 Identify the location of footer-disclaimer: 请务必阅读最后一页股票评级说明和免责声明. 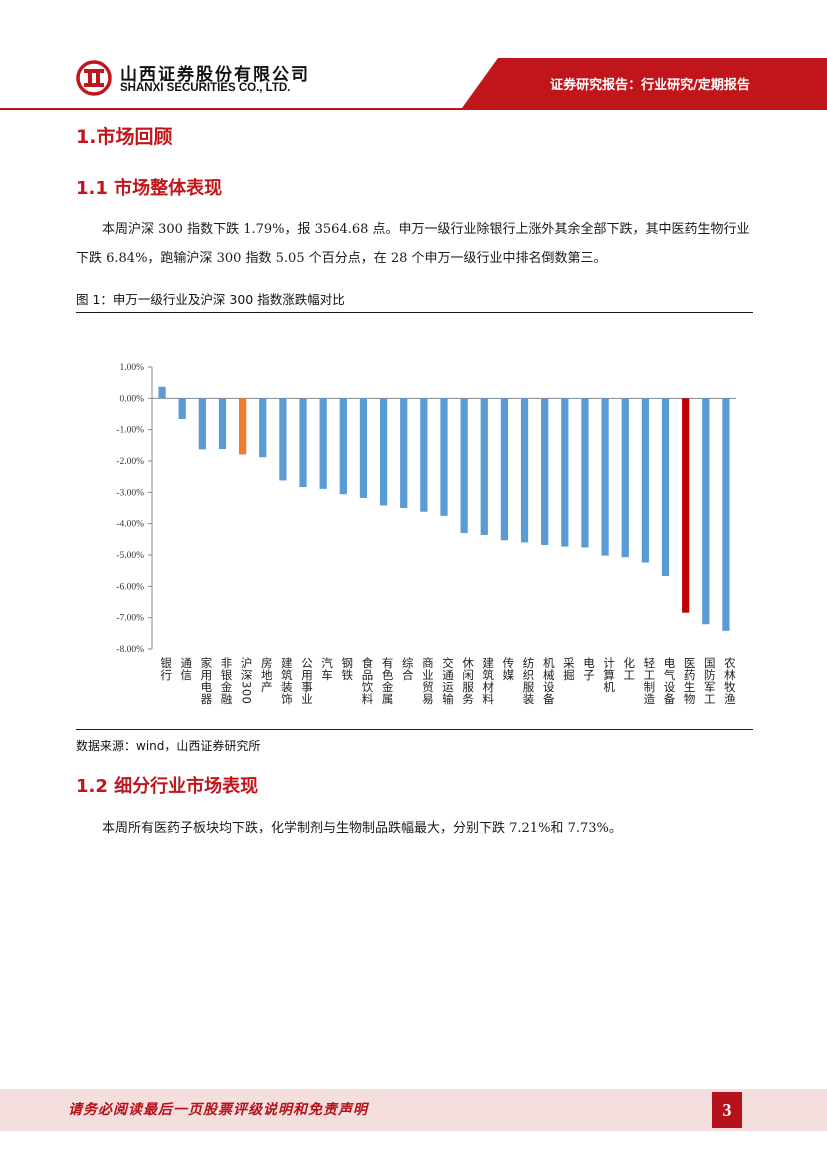
(218, 1110).